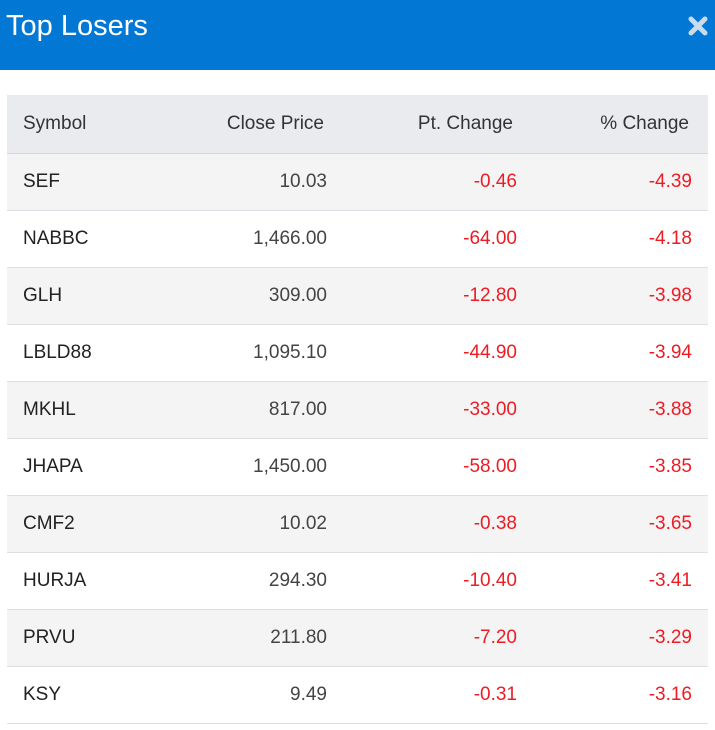 This screenshot has width=715, height=730. Describe the element at coordinates (49, 523) in the screenshot. I see `symbol-cell: CMF2` at that location.